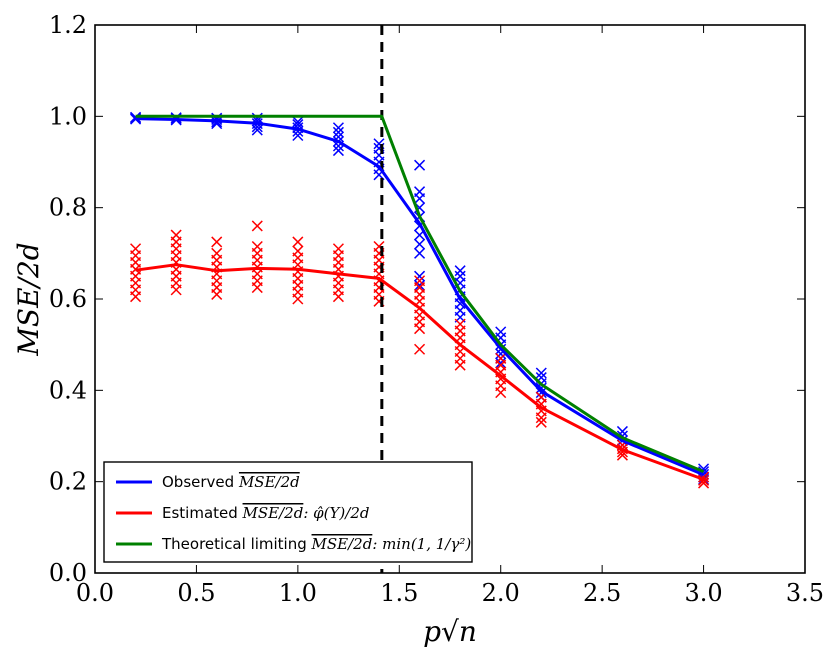 The image size is (831, 659). Describe the element at coordinates (501, 593) in the screenshot. I see `x-tick-label: 2.0` at that location.